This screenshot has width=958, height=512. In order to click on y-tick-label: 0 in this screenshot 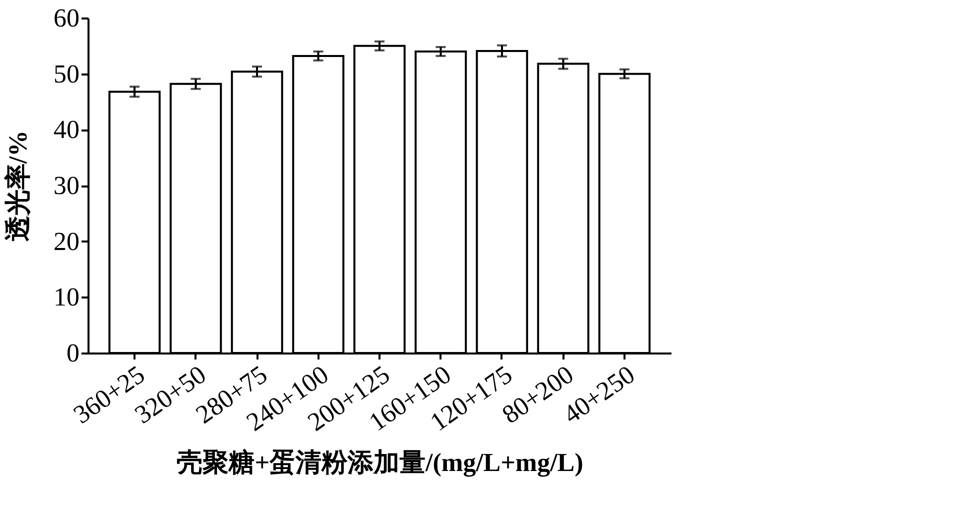, I will do `click(73, 353)`.